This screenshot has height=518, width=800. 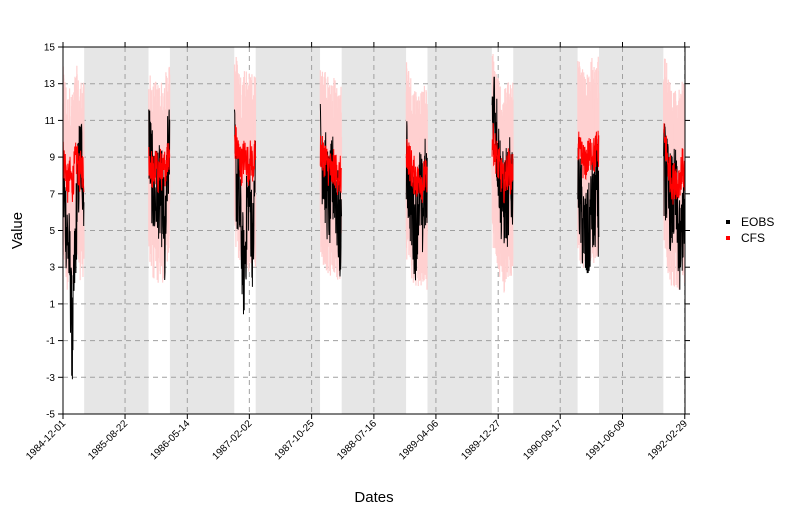 I want to click on x-tick-label: 1987-10-25, so click(x=295, y=440).